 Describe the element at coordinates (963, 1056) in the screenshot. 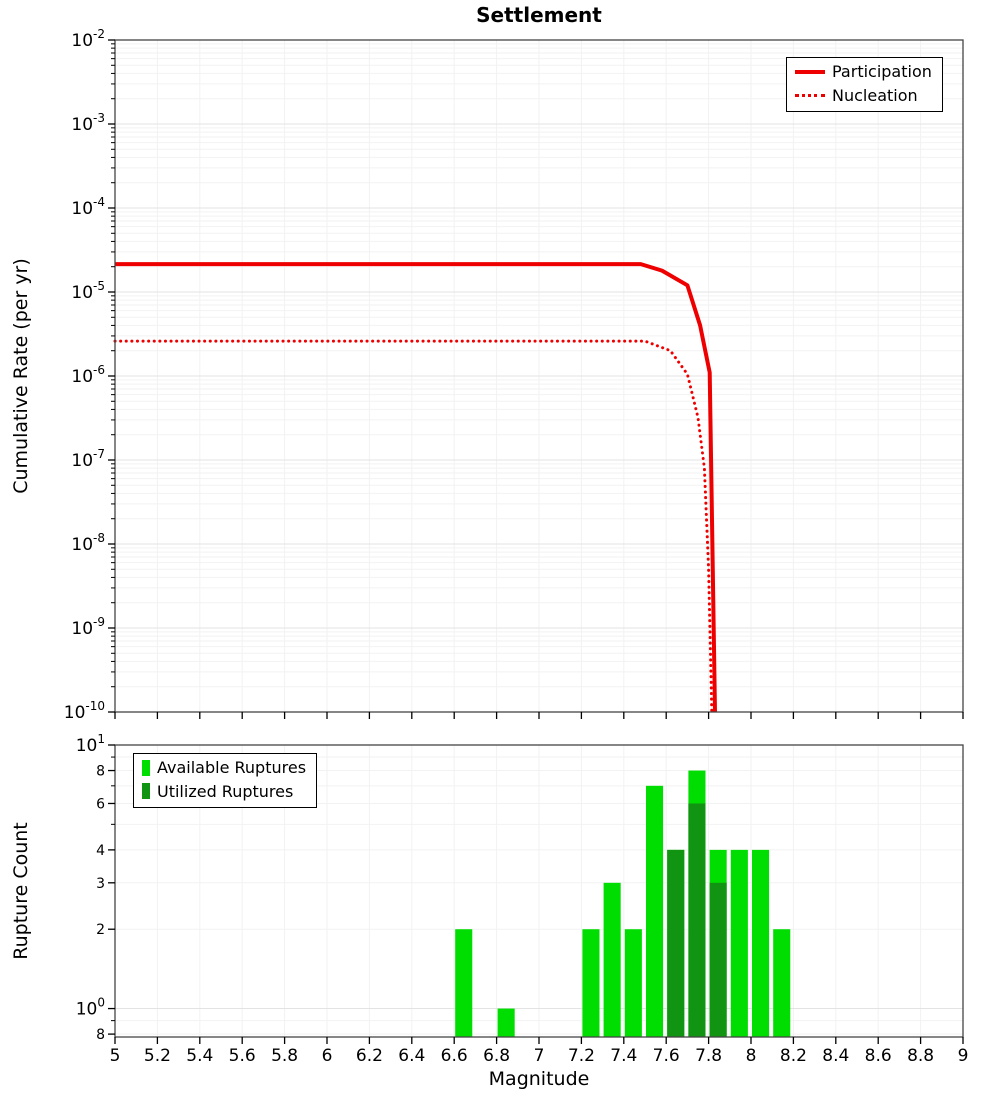

I see `x-tick-label: 9` at that location.